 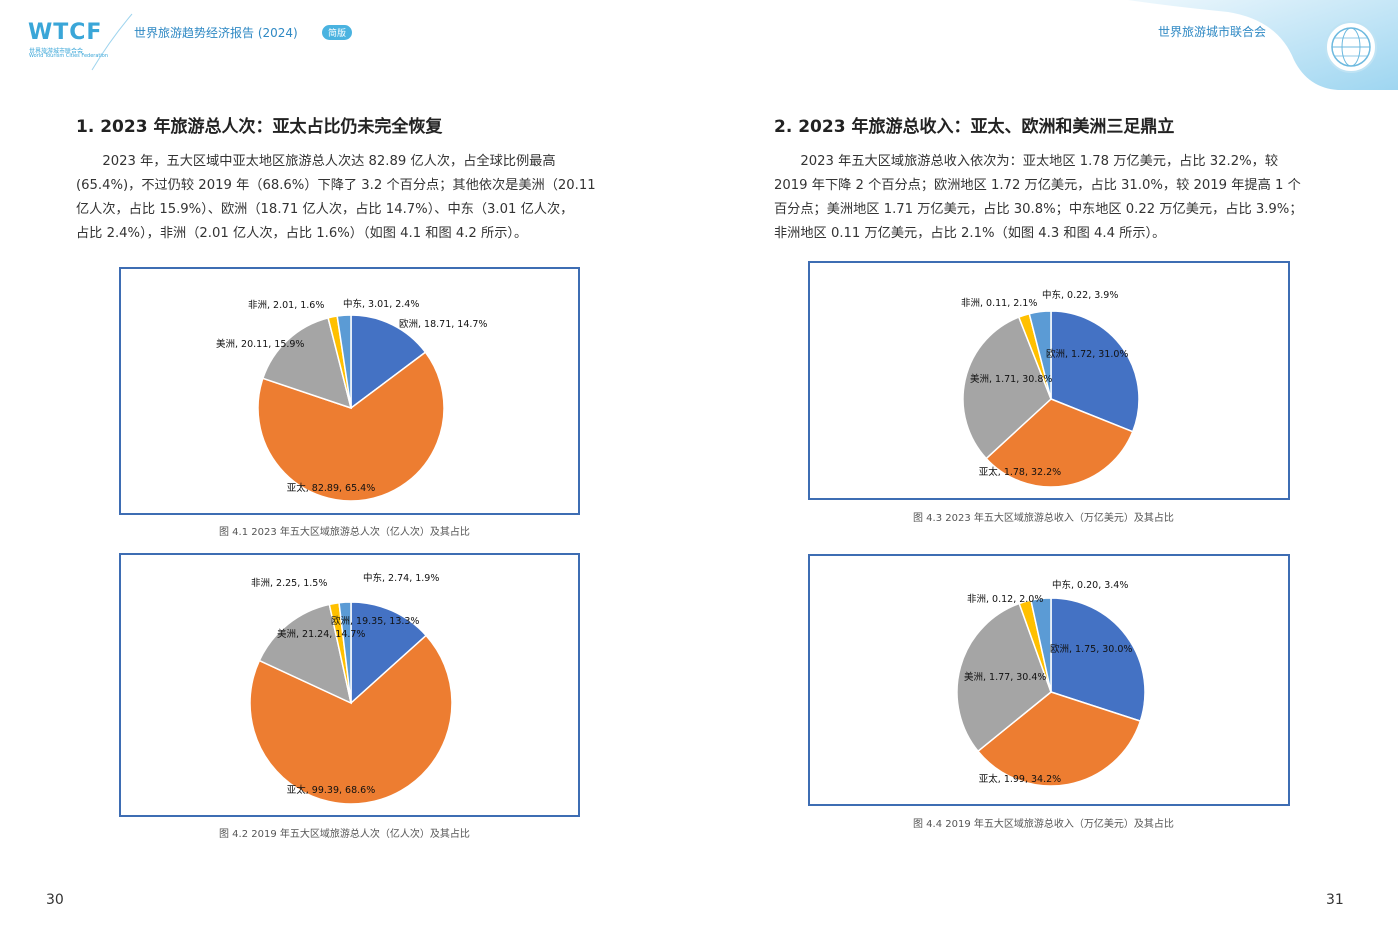 What do you see at coordinates (216, 33) in the screenshot?
I see `report-title: 世界旅游趋势经济报告 (2024)` at bounding box center [216, 33].